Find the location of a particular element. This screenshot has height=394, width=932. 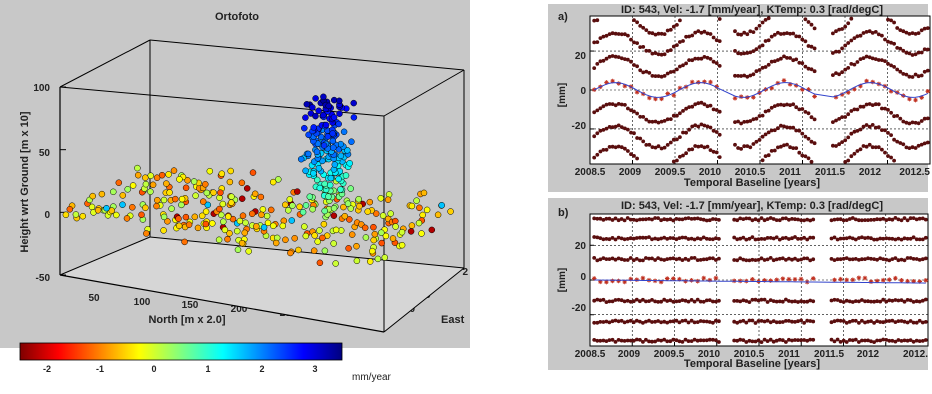

panel-b-xtick: 2011.5 is located at coordinates (829, 354).